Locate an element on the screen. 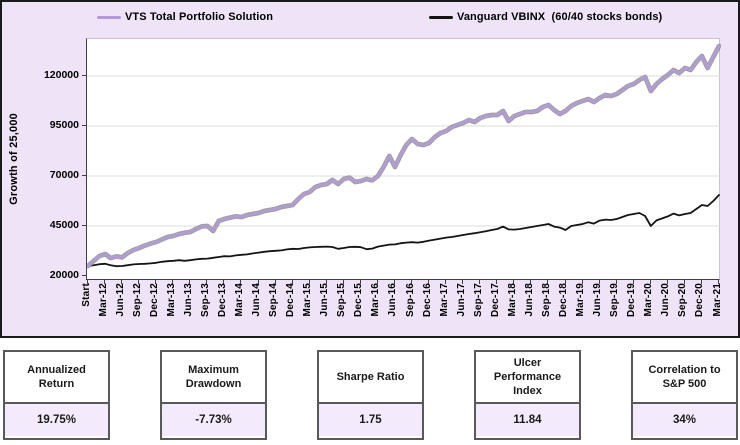 The height and width of the screenshot is (445, 740). x-tick-label: Sep-15 is located at coordinates (342, 300).